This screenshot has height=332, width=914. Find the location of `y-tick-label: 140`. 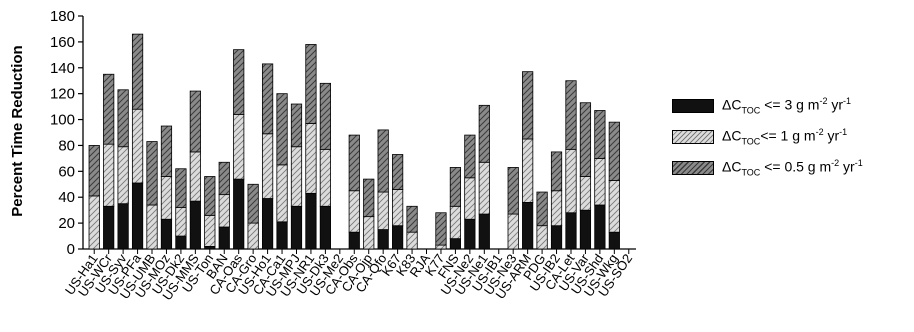

y-tick-label: 140 is located at coordinates (62, 68).